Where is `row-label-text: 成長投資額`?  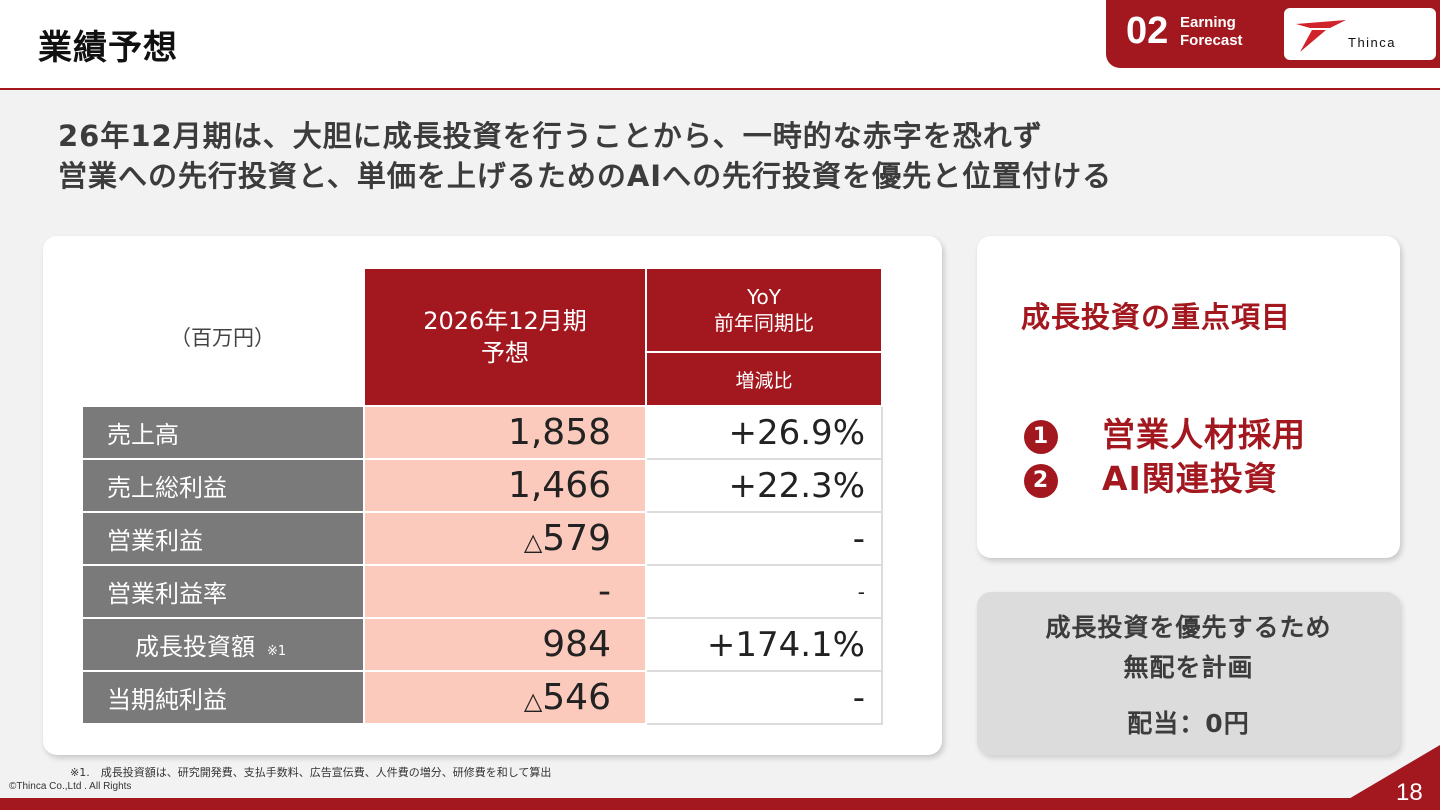
row-label-text: 成長投資額 is located at coordinates (195, 647).